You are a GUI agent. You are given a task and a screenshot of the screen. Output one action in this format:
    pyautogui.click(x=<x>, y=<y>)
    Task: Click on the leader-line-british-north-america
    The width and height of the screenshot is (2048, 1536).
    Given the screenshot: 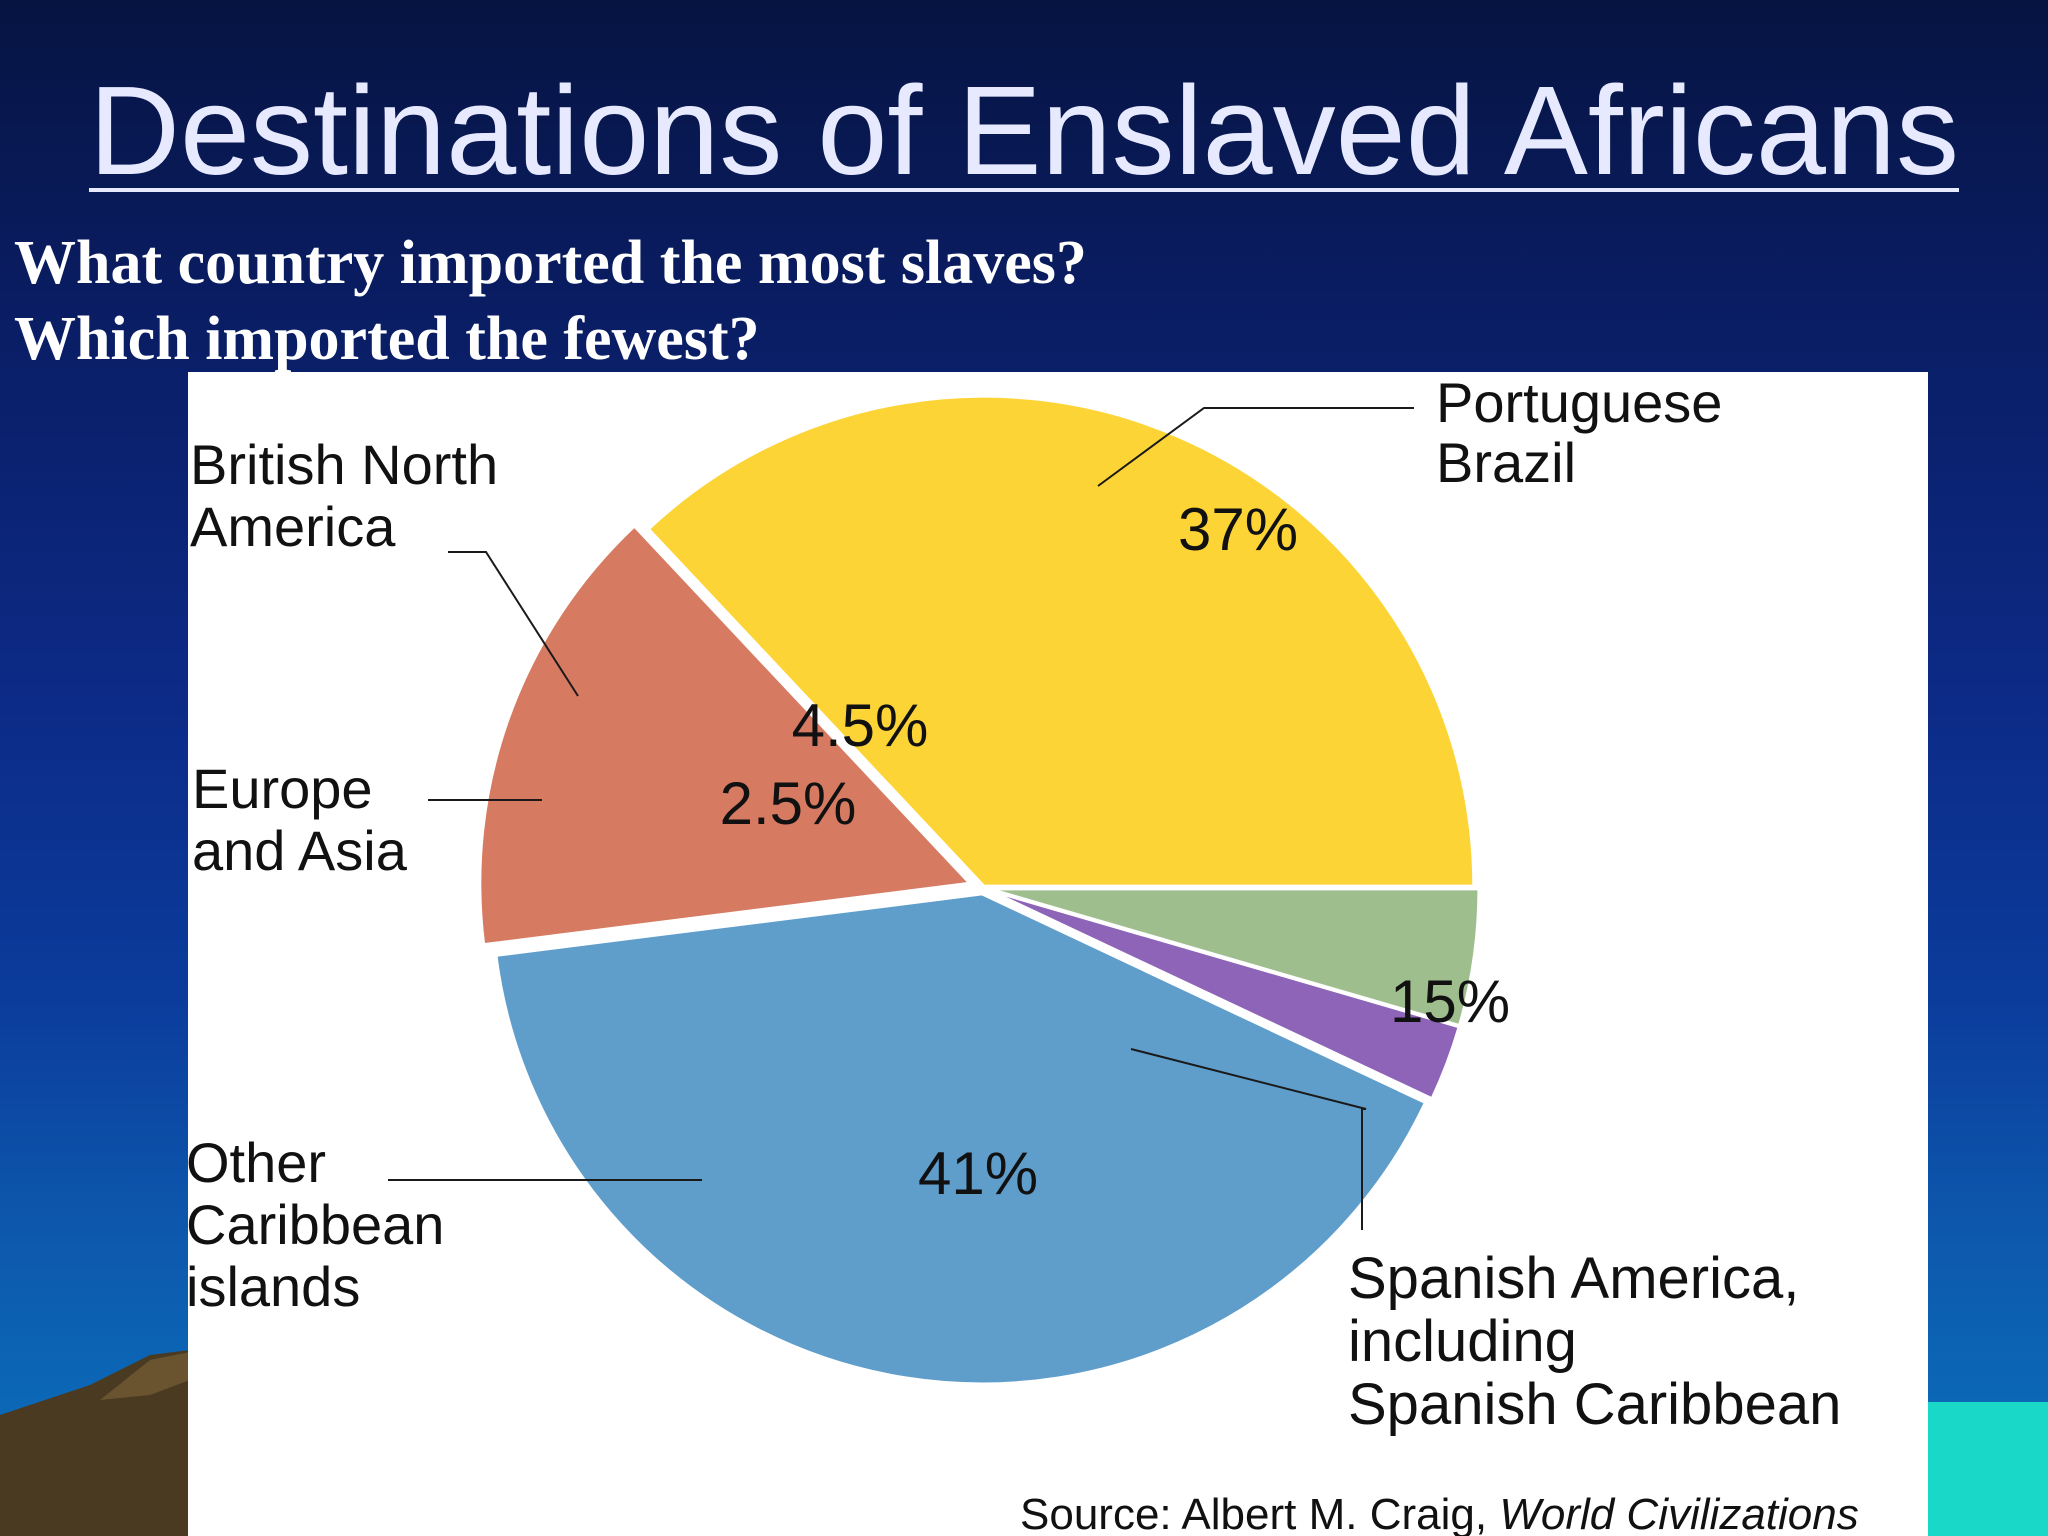 What is the action you would take?
    pyautogui.click(x=513, y=624)
    